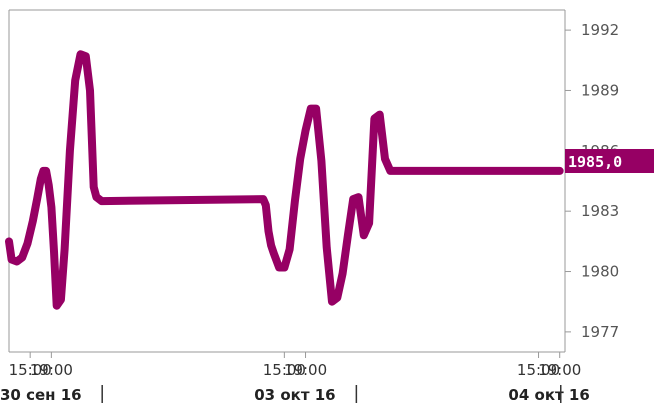 The width and height of the screenshot is (654, 405). I want to click on date-label: 04 окт 16, so click(548, 395).